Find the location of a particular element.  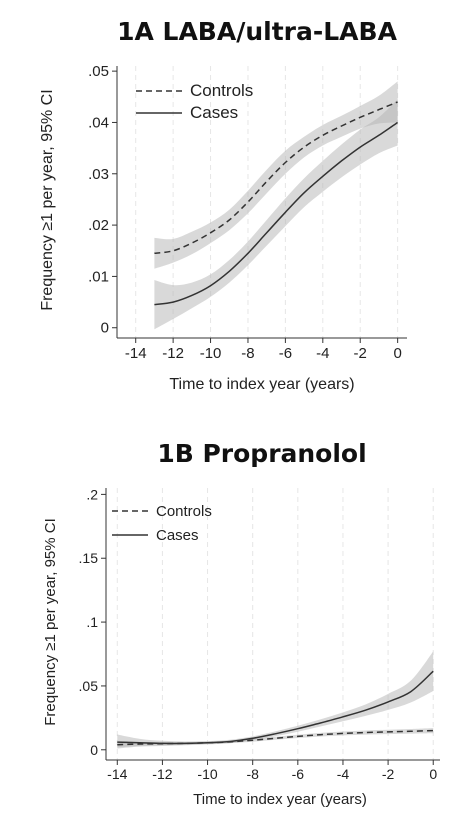

ci-band is located at coordinates (276, 214).